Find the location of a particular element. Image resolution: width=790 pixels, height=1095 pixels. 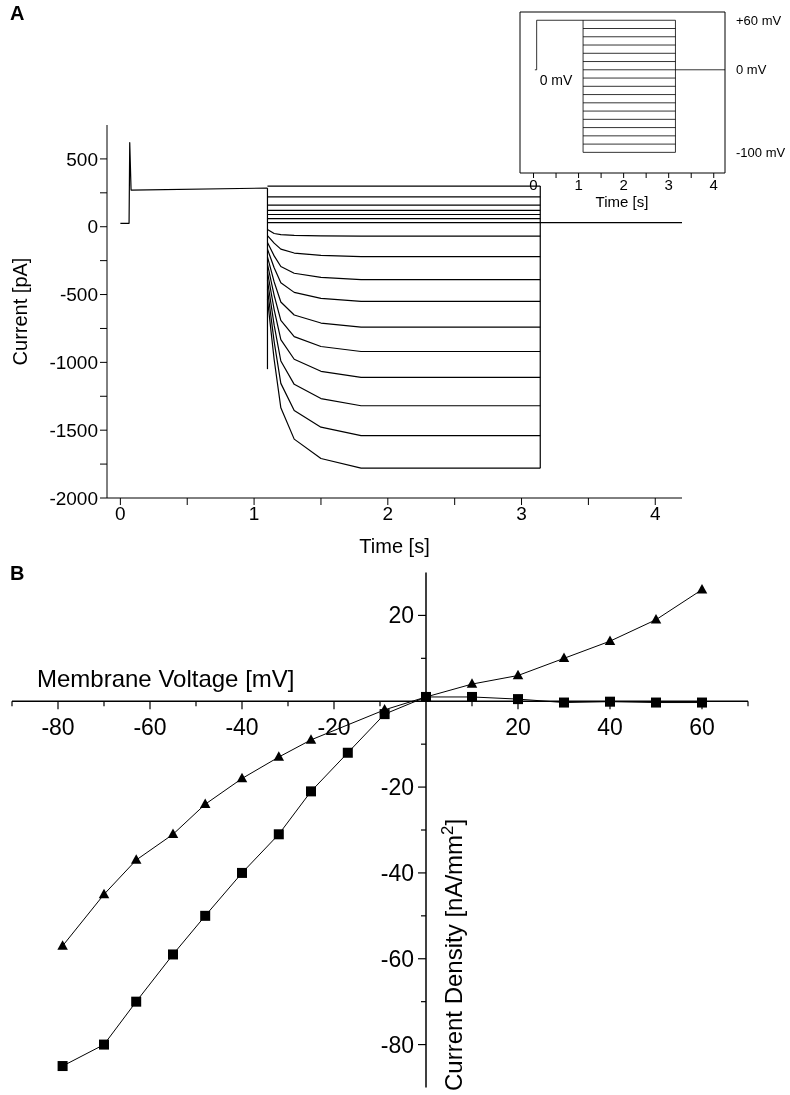

annotation: 0 mV is located at coordinates (556, 79).